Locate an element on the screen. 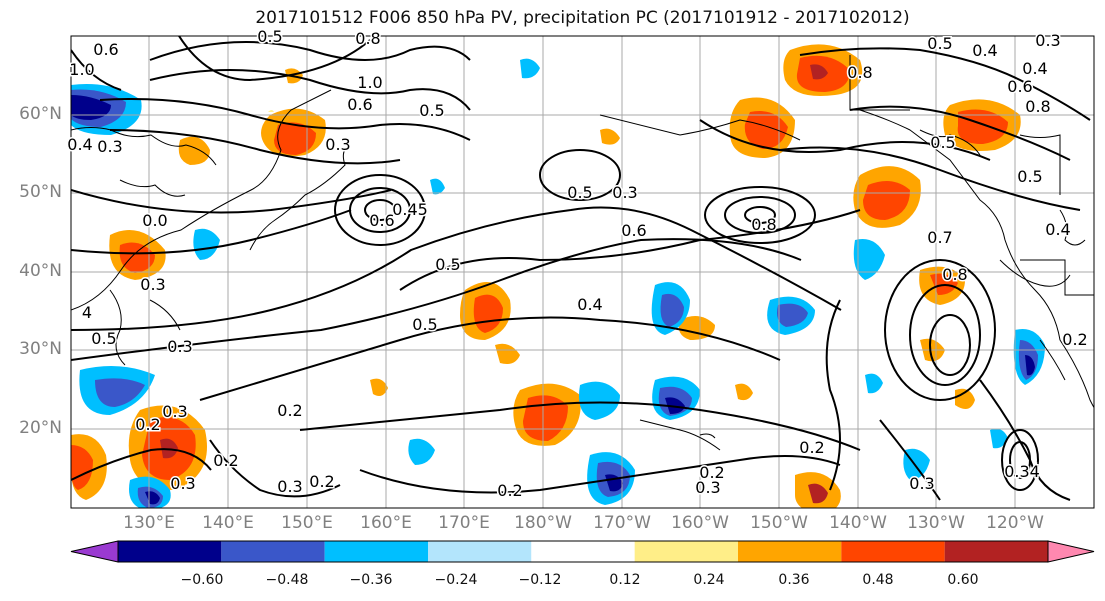  lat-label-30n: 30°N is located at coordinates (40, 349).